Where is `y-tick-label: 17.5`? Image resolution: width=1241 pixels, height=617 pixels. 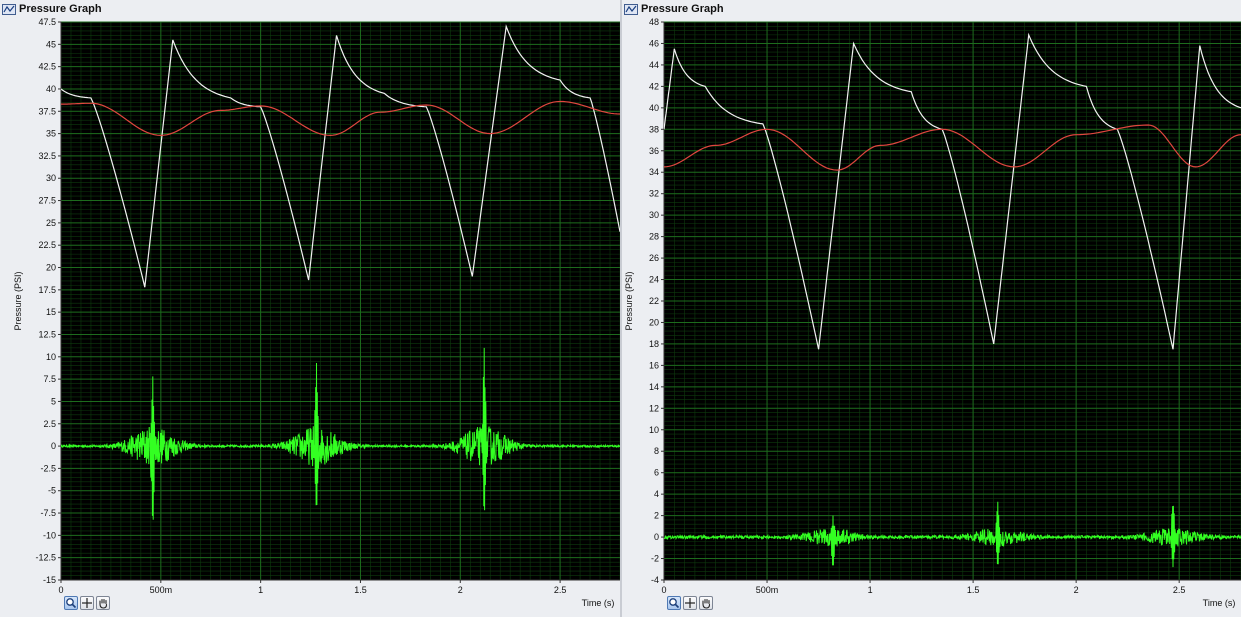
y-tick-label: 17.5 is located at coordinates (47, 290).